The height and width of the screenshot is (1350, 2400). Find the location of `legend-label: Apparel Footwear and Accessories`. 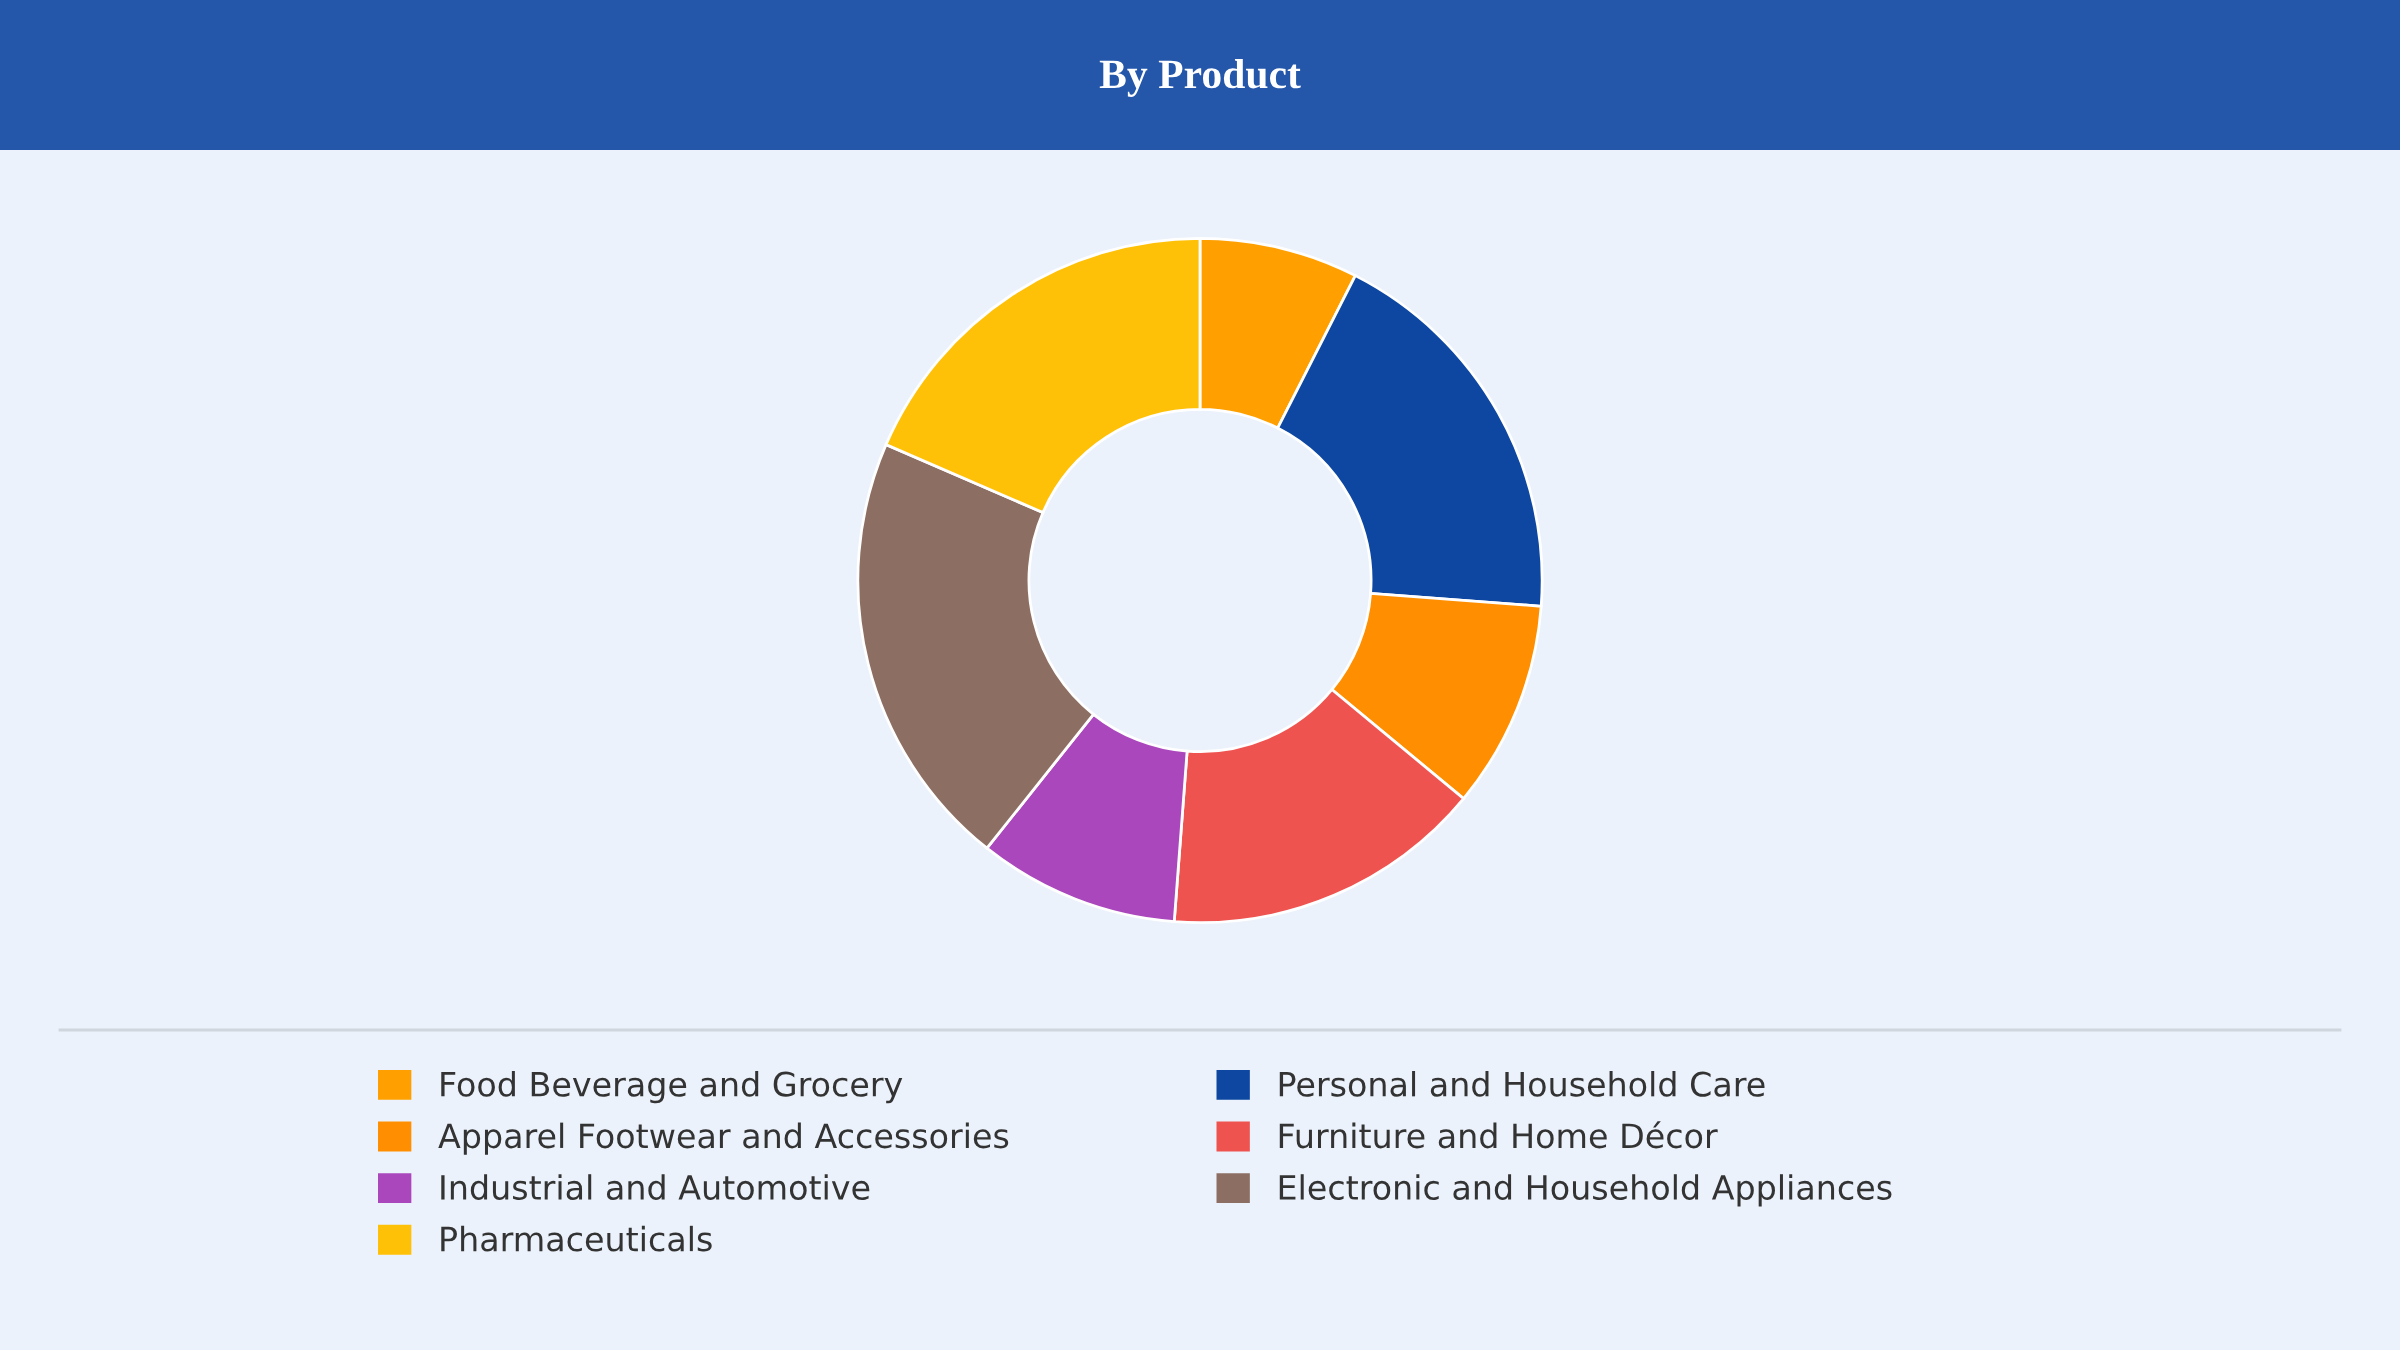

legend-label: Apparel Footwear and Accessories is located at coordinates (723, 1138).